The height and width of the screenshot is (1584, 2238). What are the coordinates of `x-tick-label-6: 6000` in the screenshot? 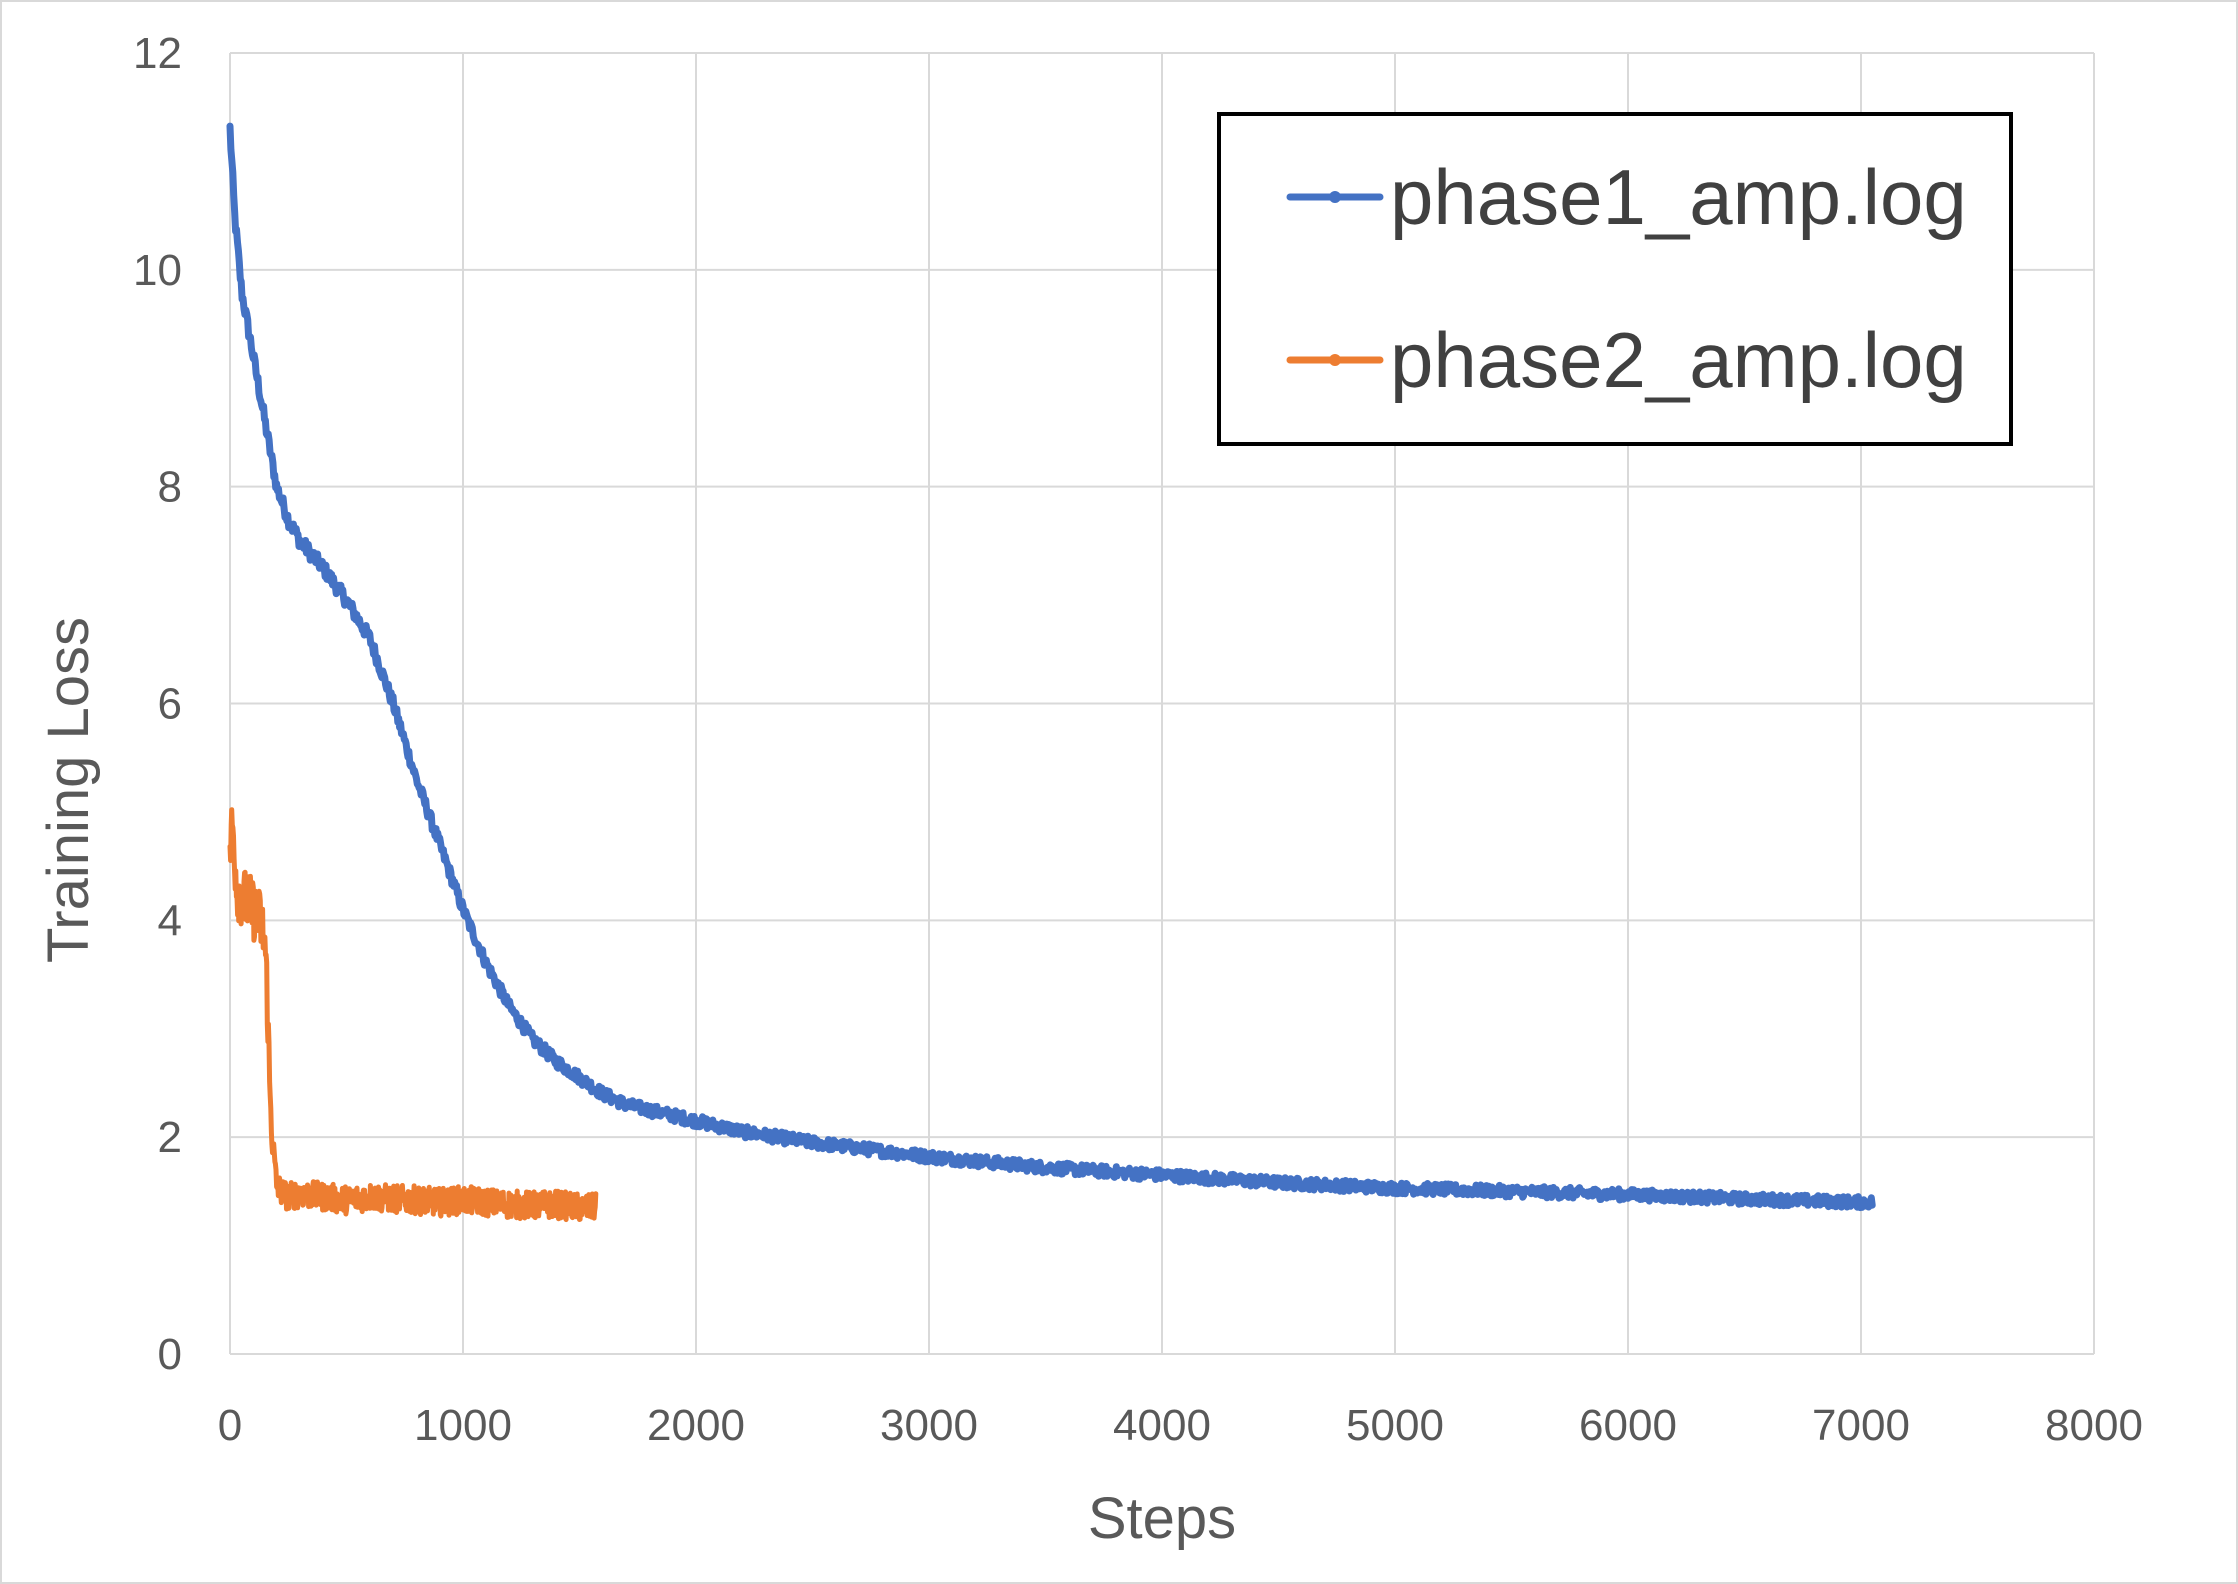 It's located at (1628, 1425).